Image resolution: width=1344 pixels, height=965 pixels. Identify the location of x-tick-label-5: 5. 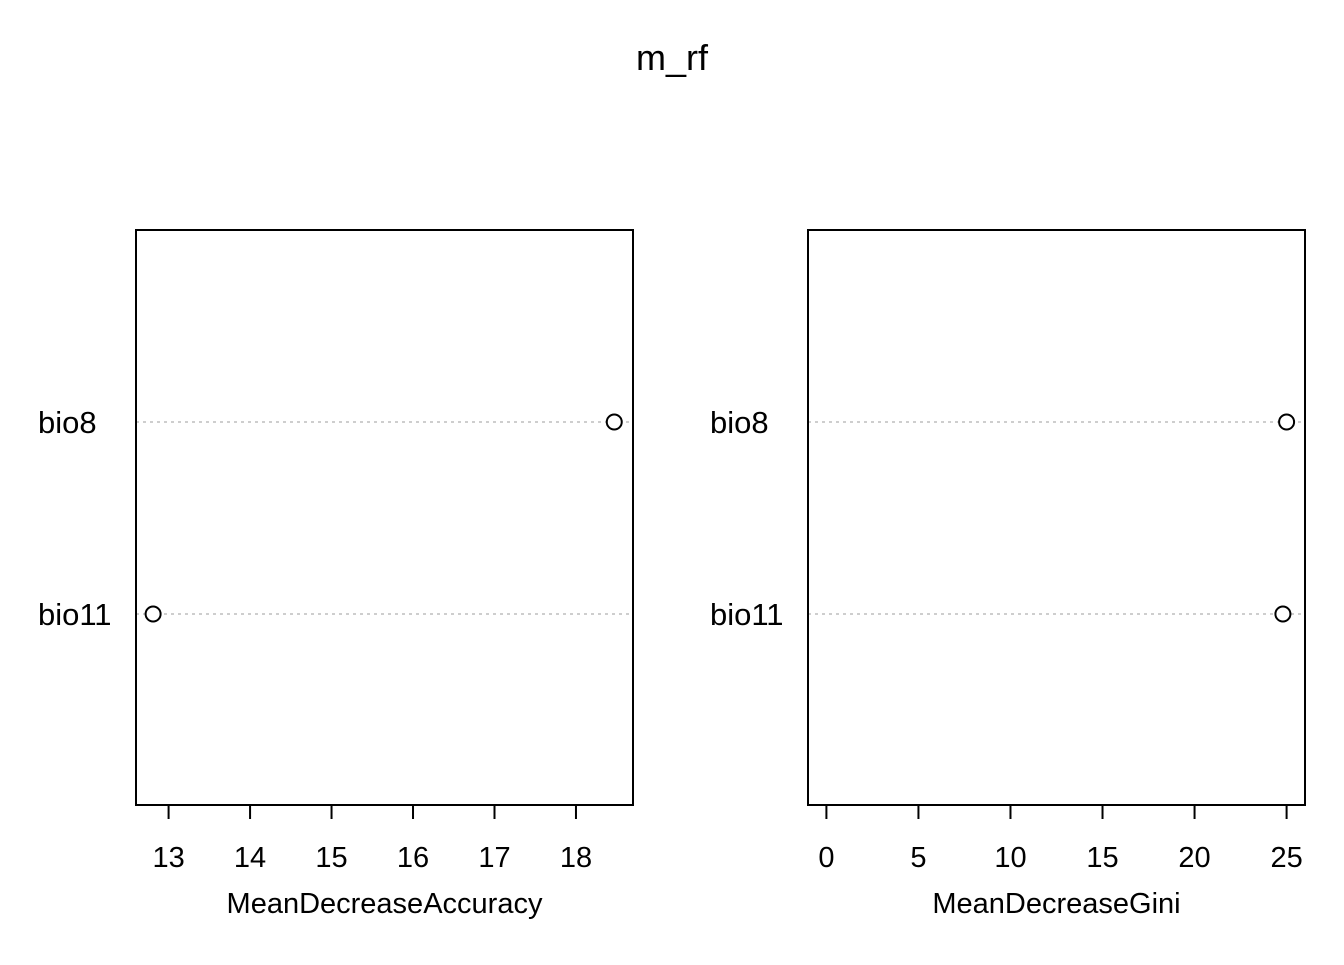
(918, 858).